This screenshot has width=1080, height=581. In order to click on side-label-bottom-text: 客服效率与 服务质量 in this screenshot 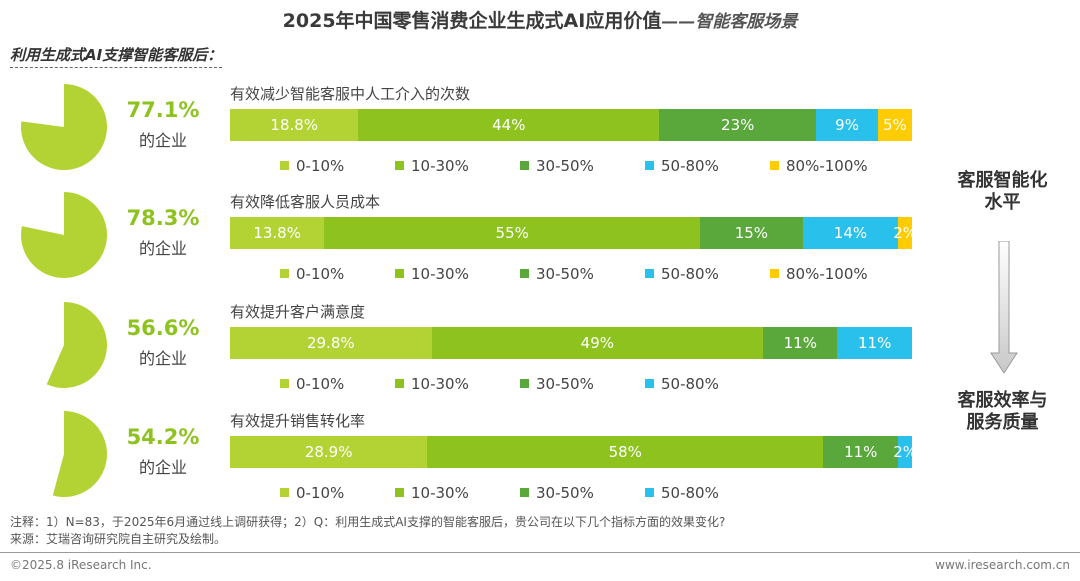, I will do `click(1002, 411)`.